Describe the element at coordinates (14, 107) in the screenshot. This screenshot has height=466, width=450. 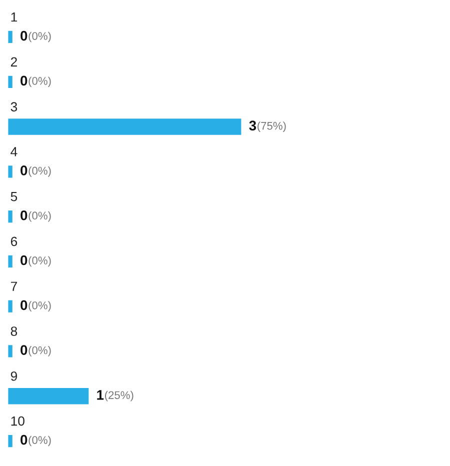
I see `y-tick-label: 3` at that location.